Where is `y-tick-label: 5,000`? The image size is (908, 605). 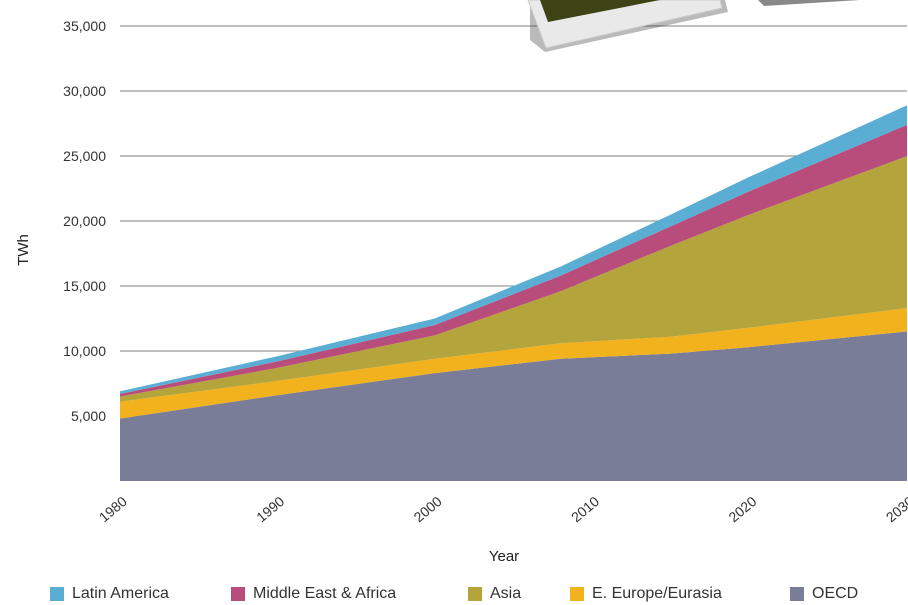
y-tick-label: 5,000 is located at coordinates (88, 416).